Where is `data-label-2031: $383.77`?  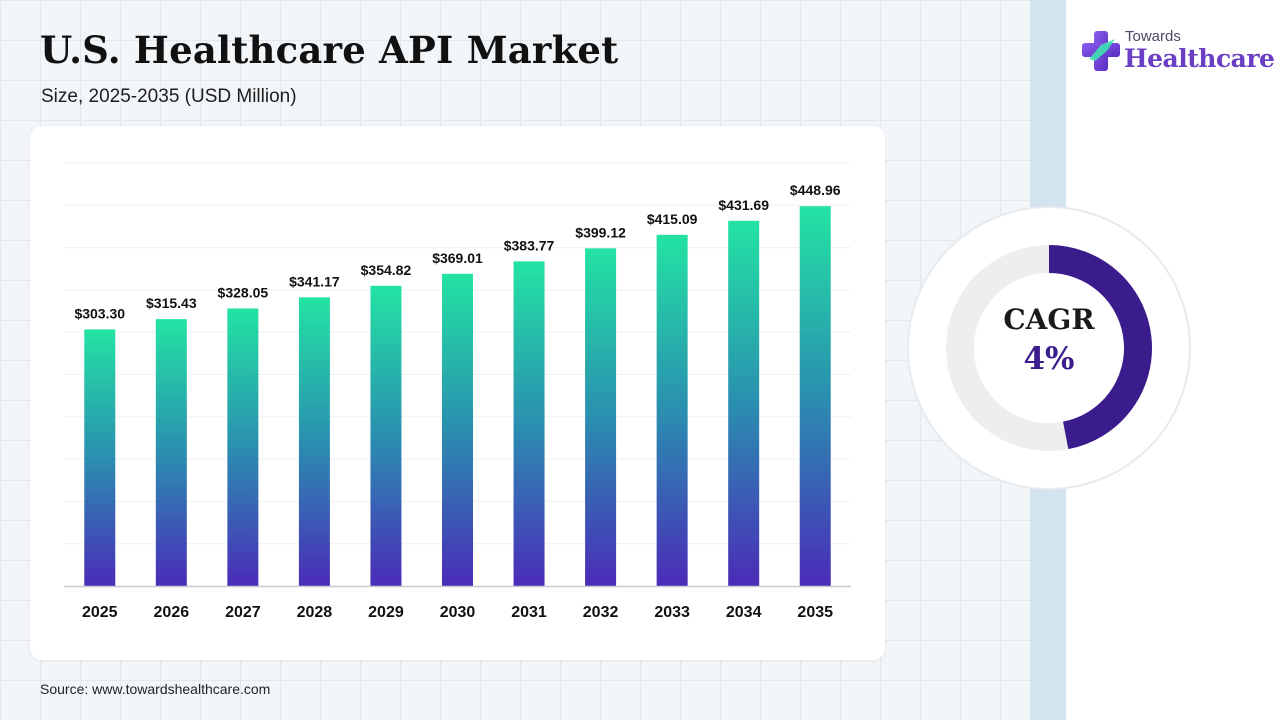 data-label-2031: $383.77 is located at coordinates (529, 245).